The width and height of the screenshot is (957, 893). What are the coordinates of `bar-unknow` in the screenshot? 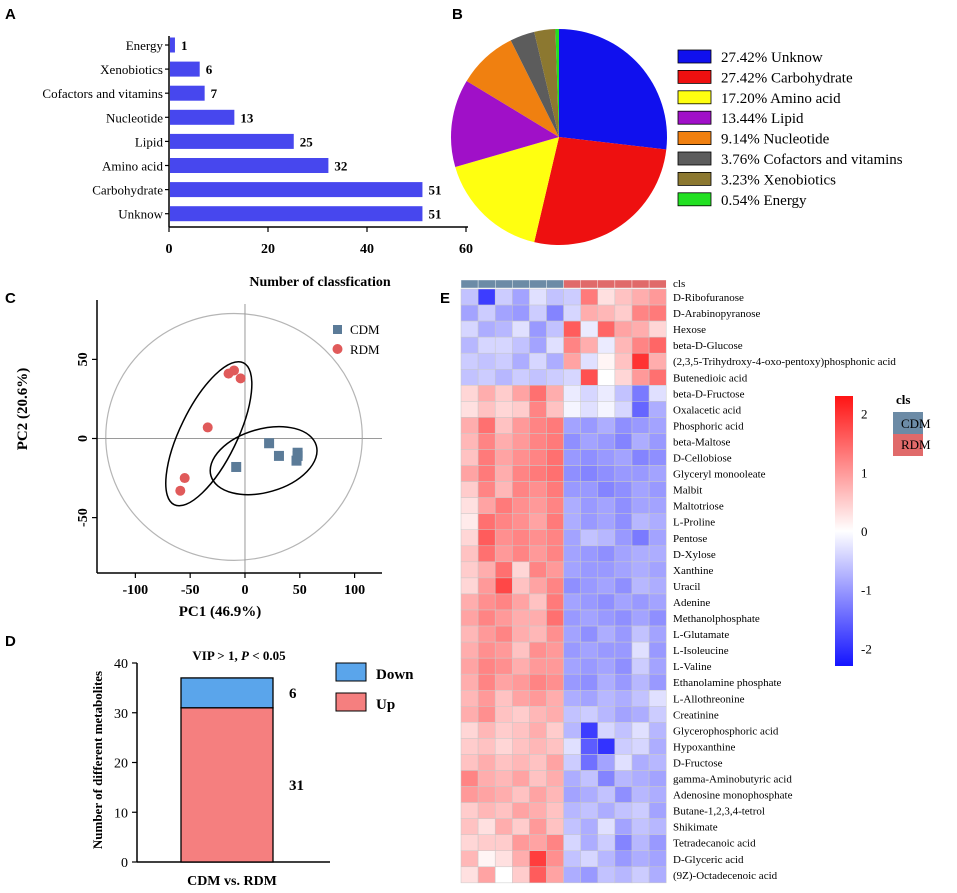 It's located at (296, 214).